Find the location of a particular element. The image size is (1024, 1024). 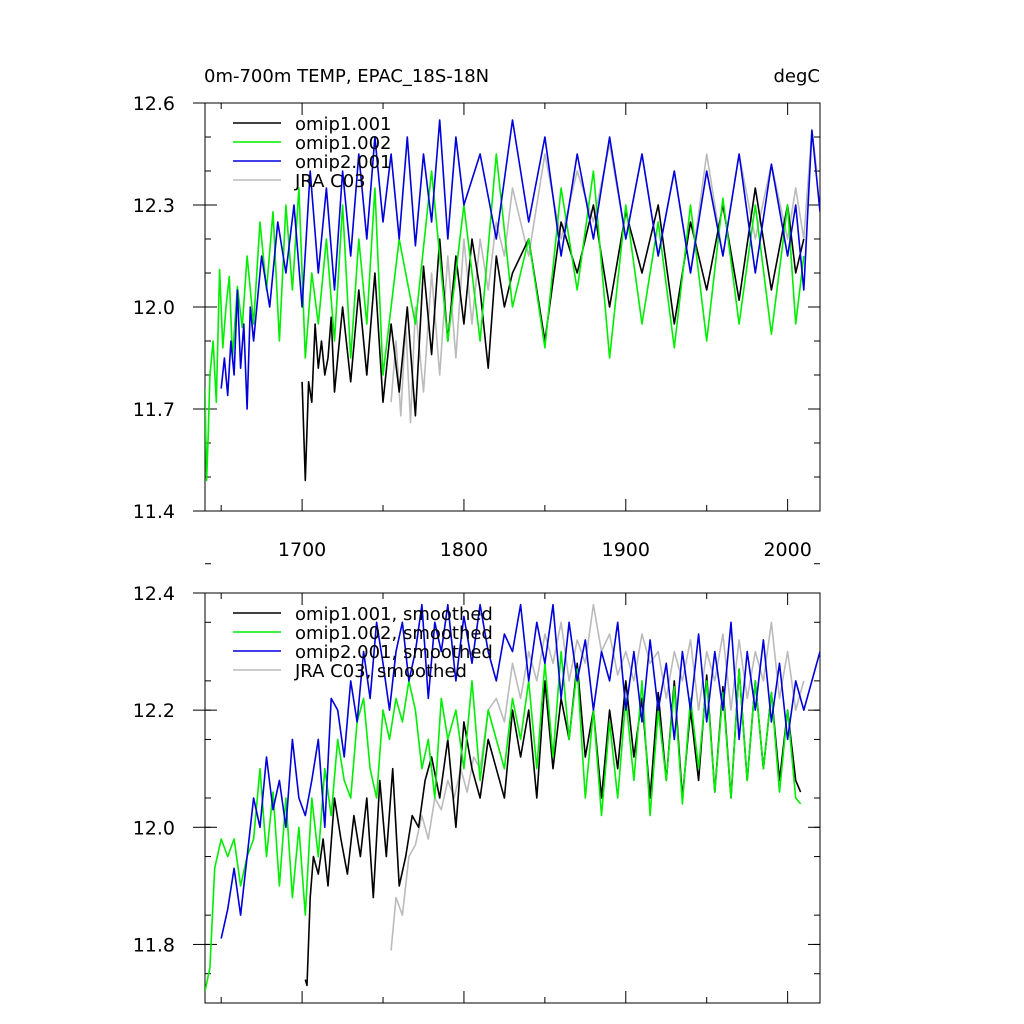

y-tick-label: 12.6 is located at coordinates (154, 104).